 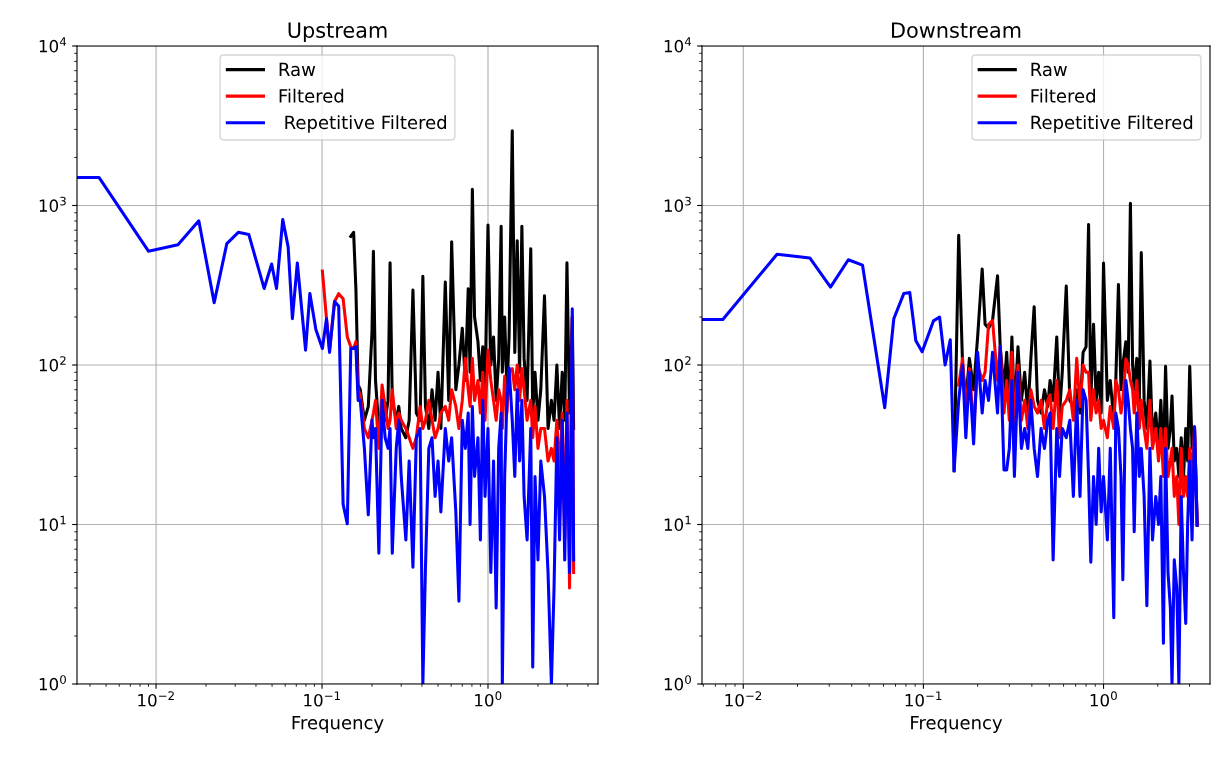 I want to click on chart-title: Upstream, so click(x=337, y=32).